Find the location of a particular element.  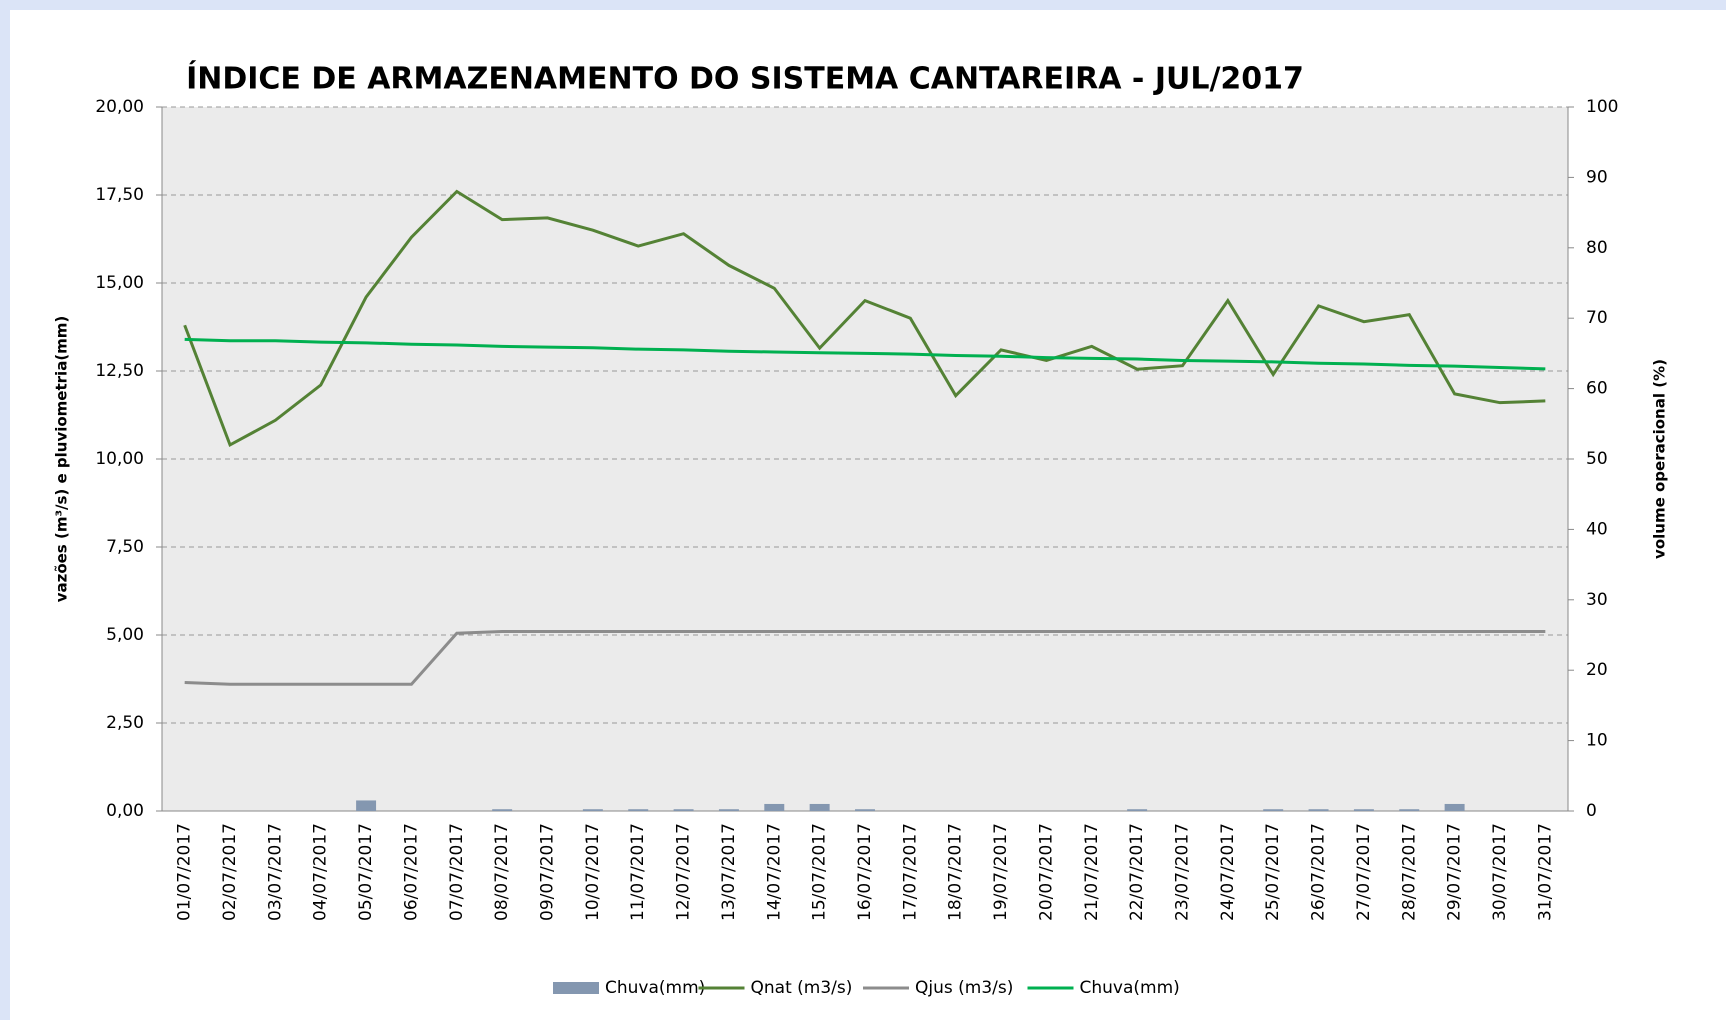

x-tick-label: 21/07/2017 is located at coordinates (1092, 872).